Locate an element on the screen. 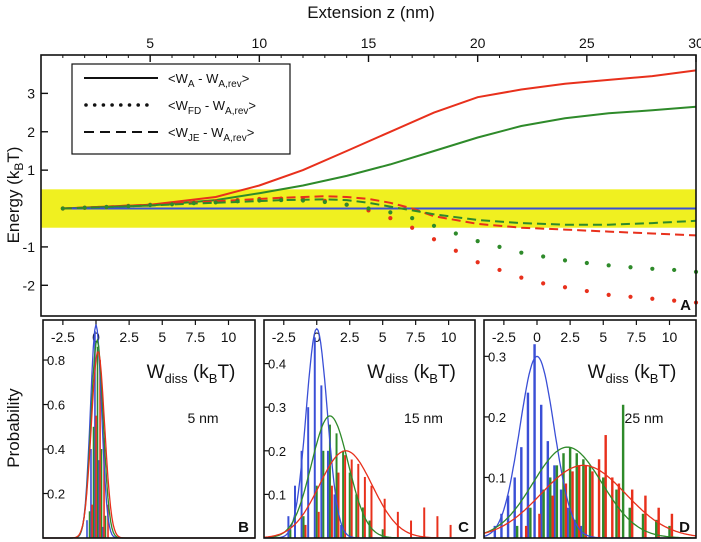 This screenshot has height=542, width=701. y-tick-label: 1 is located at coordinates (31, 170).